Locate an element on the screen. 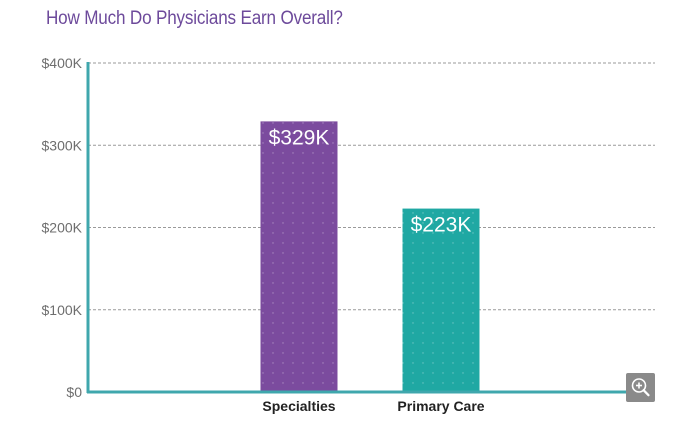 The height and width of the screenshot is (443, 695). y-tick-label: $400K is located at coordinates (62, 63).